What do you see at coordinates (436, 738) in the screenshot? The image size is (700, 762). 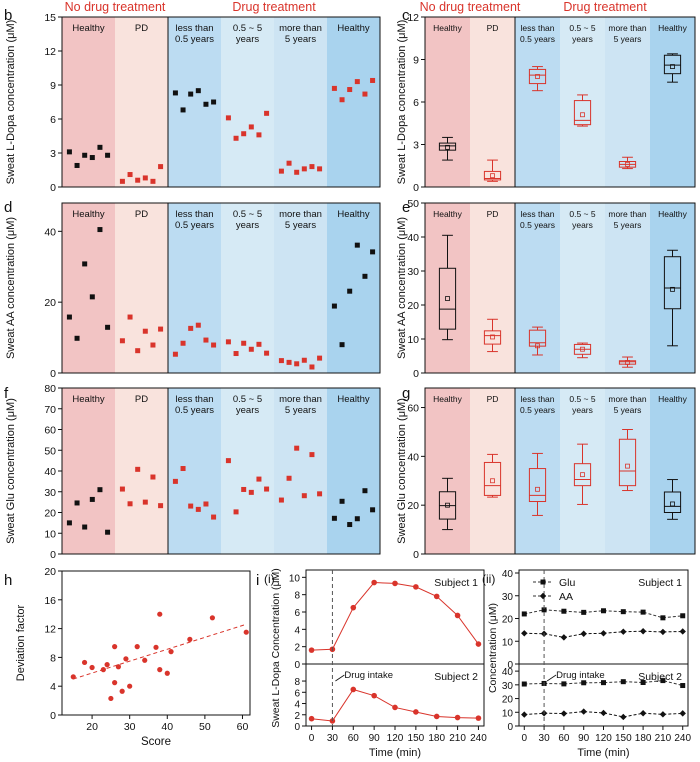 I see `panel-ii-xtick-label-6: 180` at bounding box center [436, 738].